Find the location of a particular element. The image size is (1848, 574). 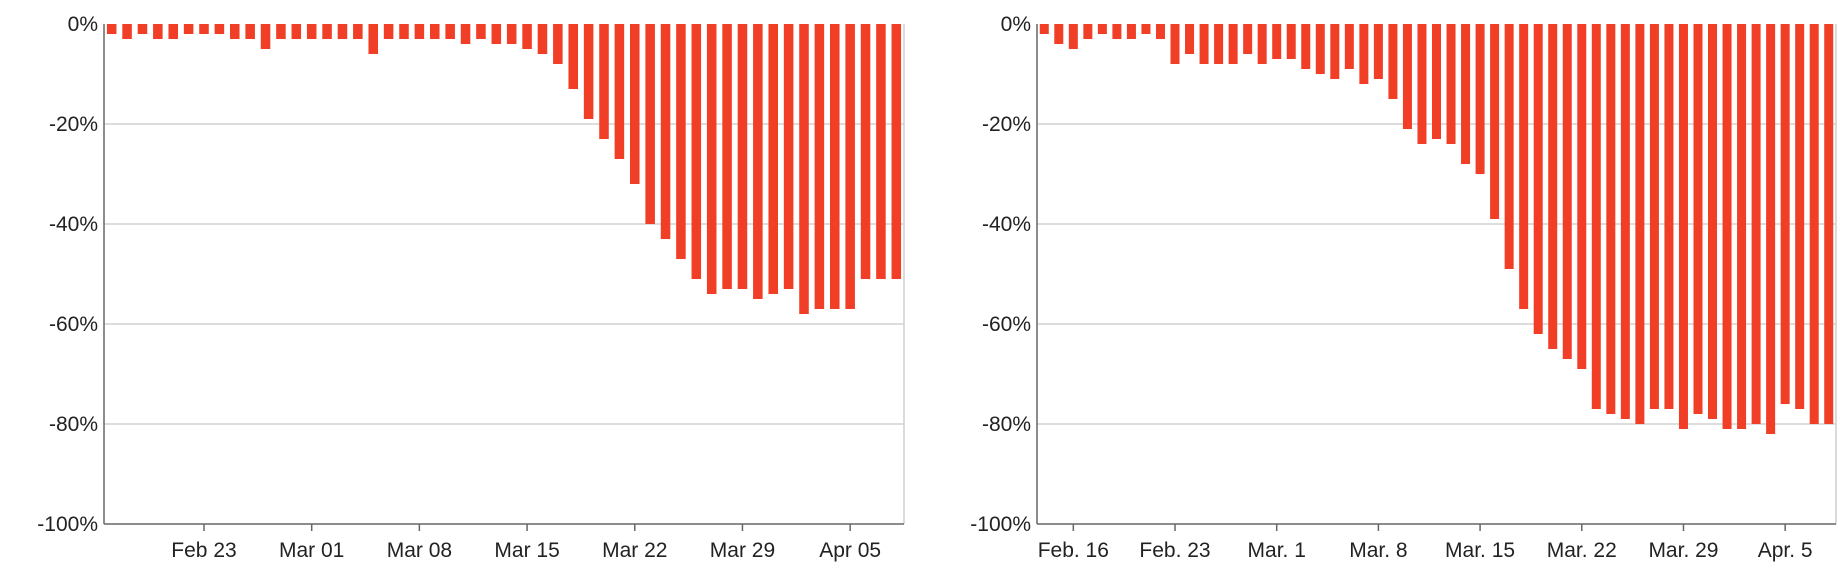

x-tick-label: Mar. 29 is located at coordinates (1683, 550).